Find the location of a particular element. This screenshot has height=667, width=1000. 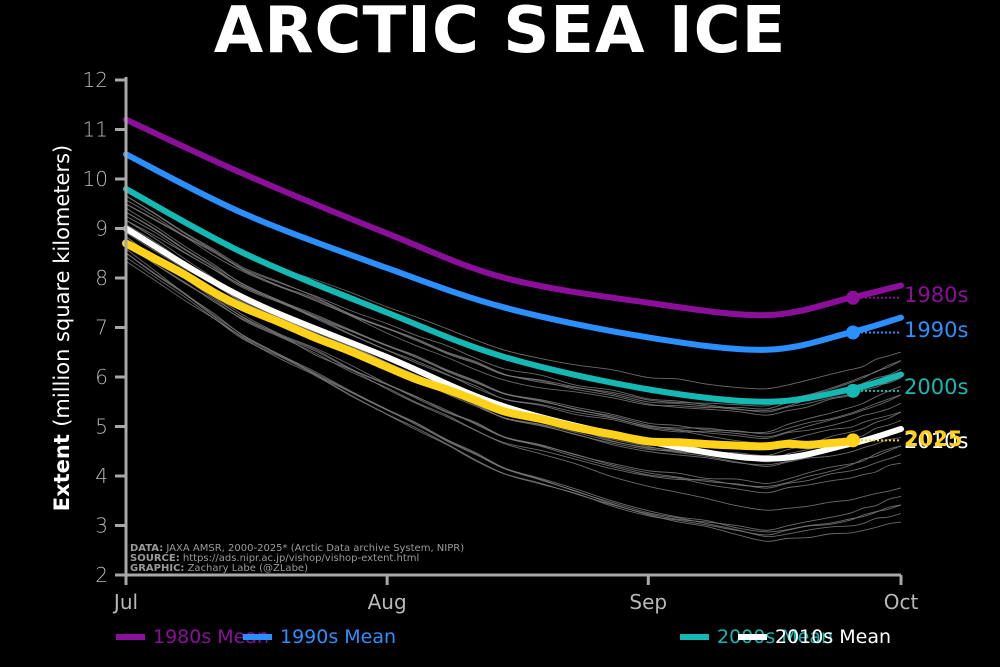

end-label-2000s: 2000s is located at coordinates (936, 387).